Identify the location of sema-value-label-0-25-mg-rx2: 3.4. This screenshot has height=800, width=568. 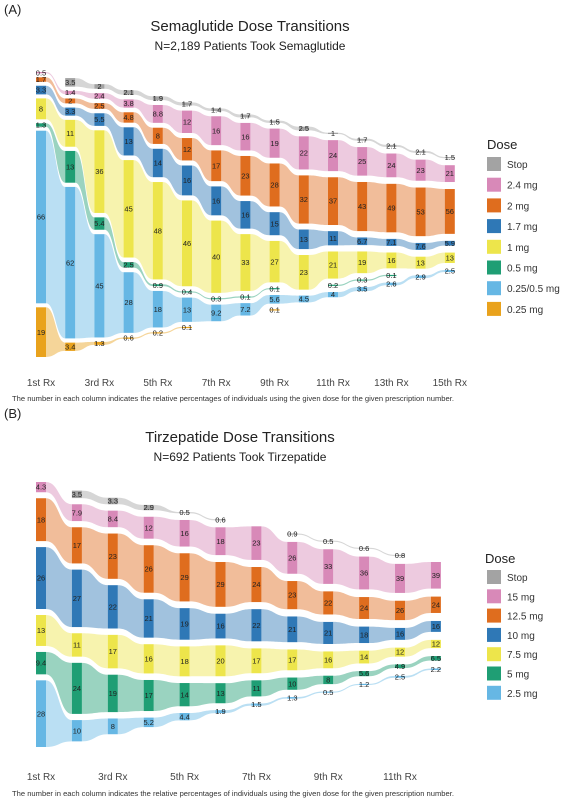
(70, 346).